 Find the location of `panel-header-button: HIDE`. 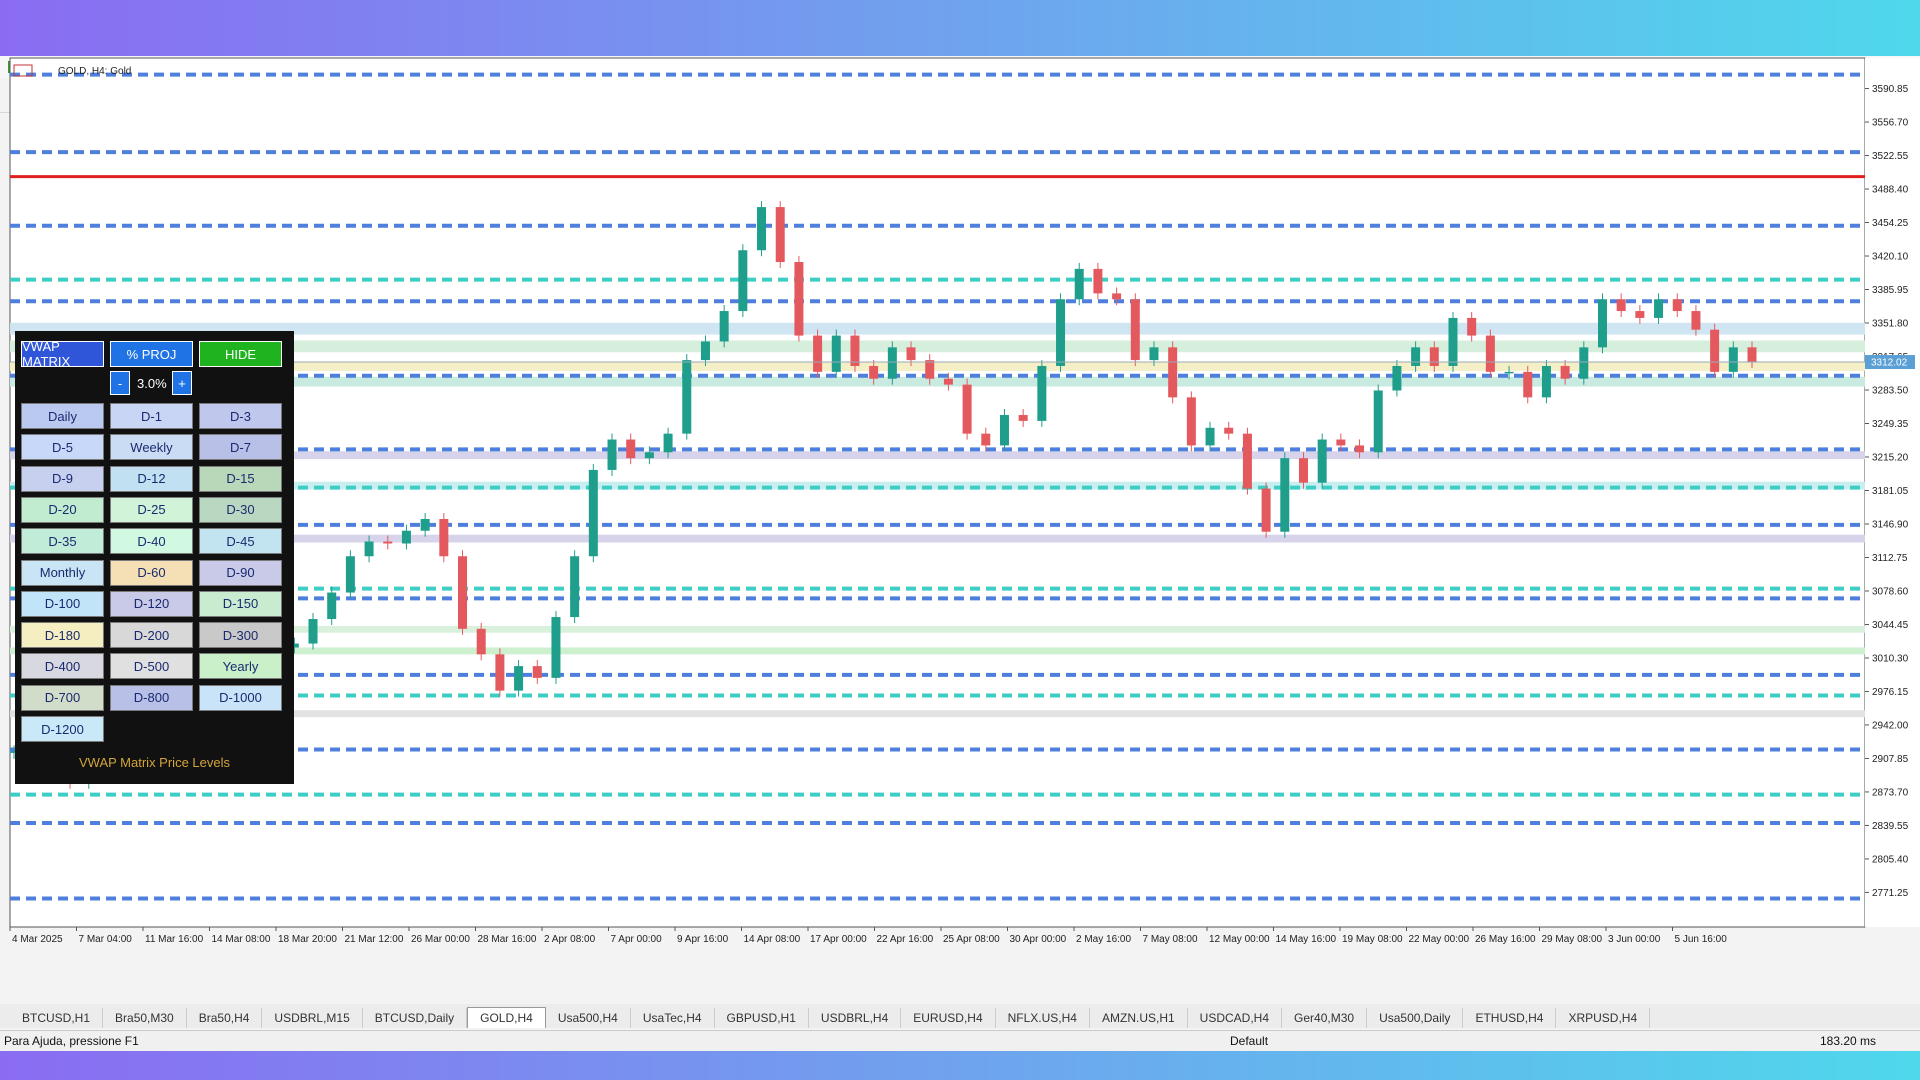

panel-header-button: HIDE is located at coordinates (240, 354).